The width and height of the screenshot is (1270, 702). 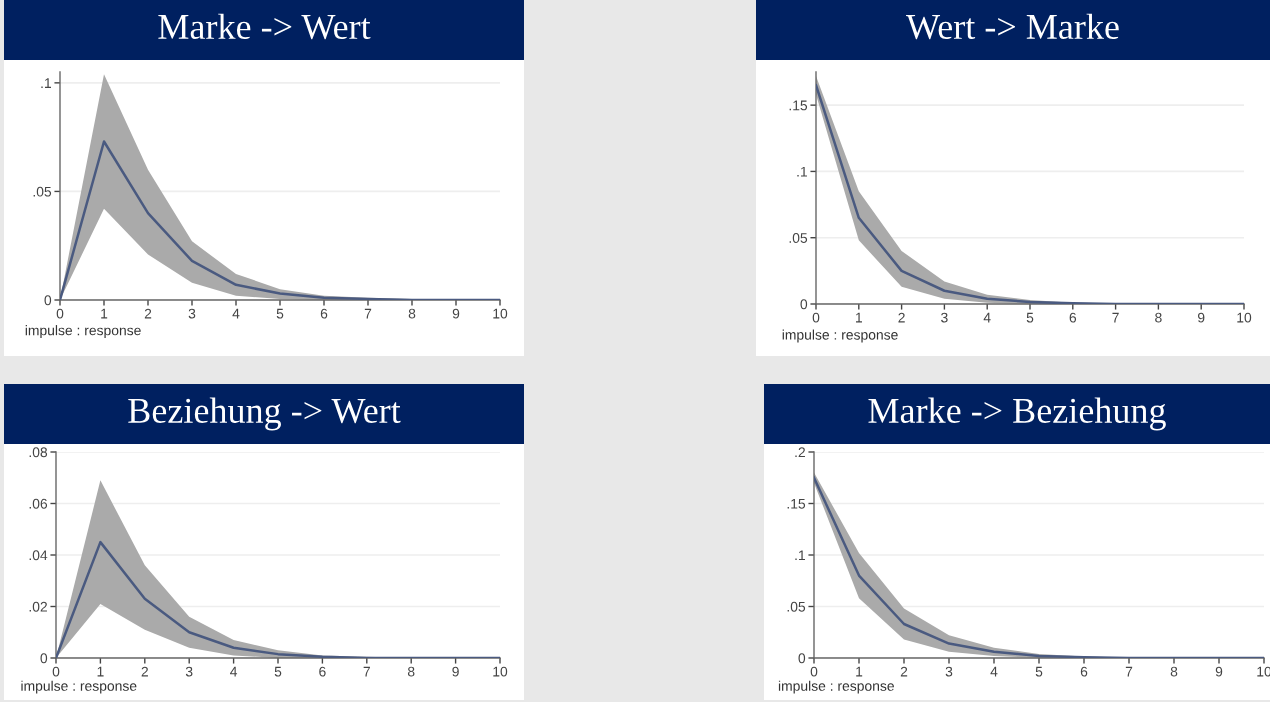 What do you see at coordinates (1017, 414) in the screenshot?
I see `chart-title: Marke -> Beziehung` at bounding box center [1017, 414].